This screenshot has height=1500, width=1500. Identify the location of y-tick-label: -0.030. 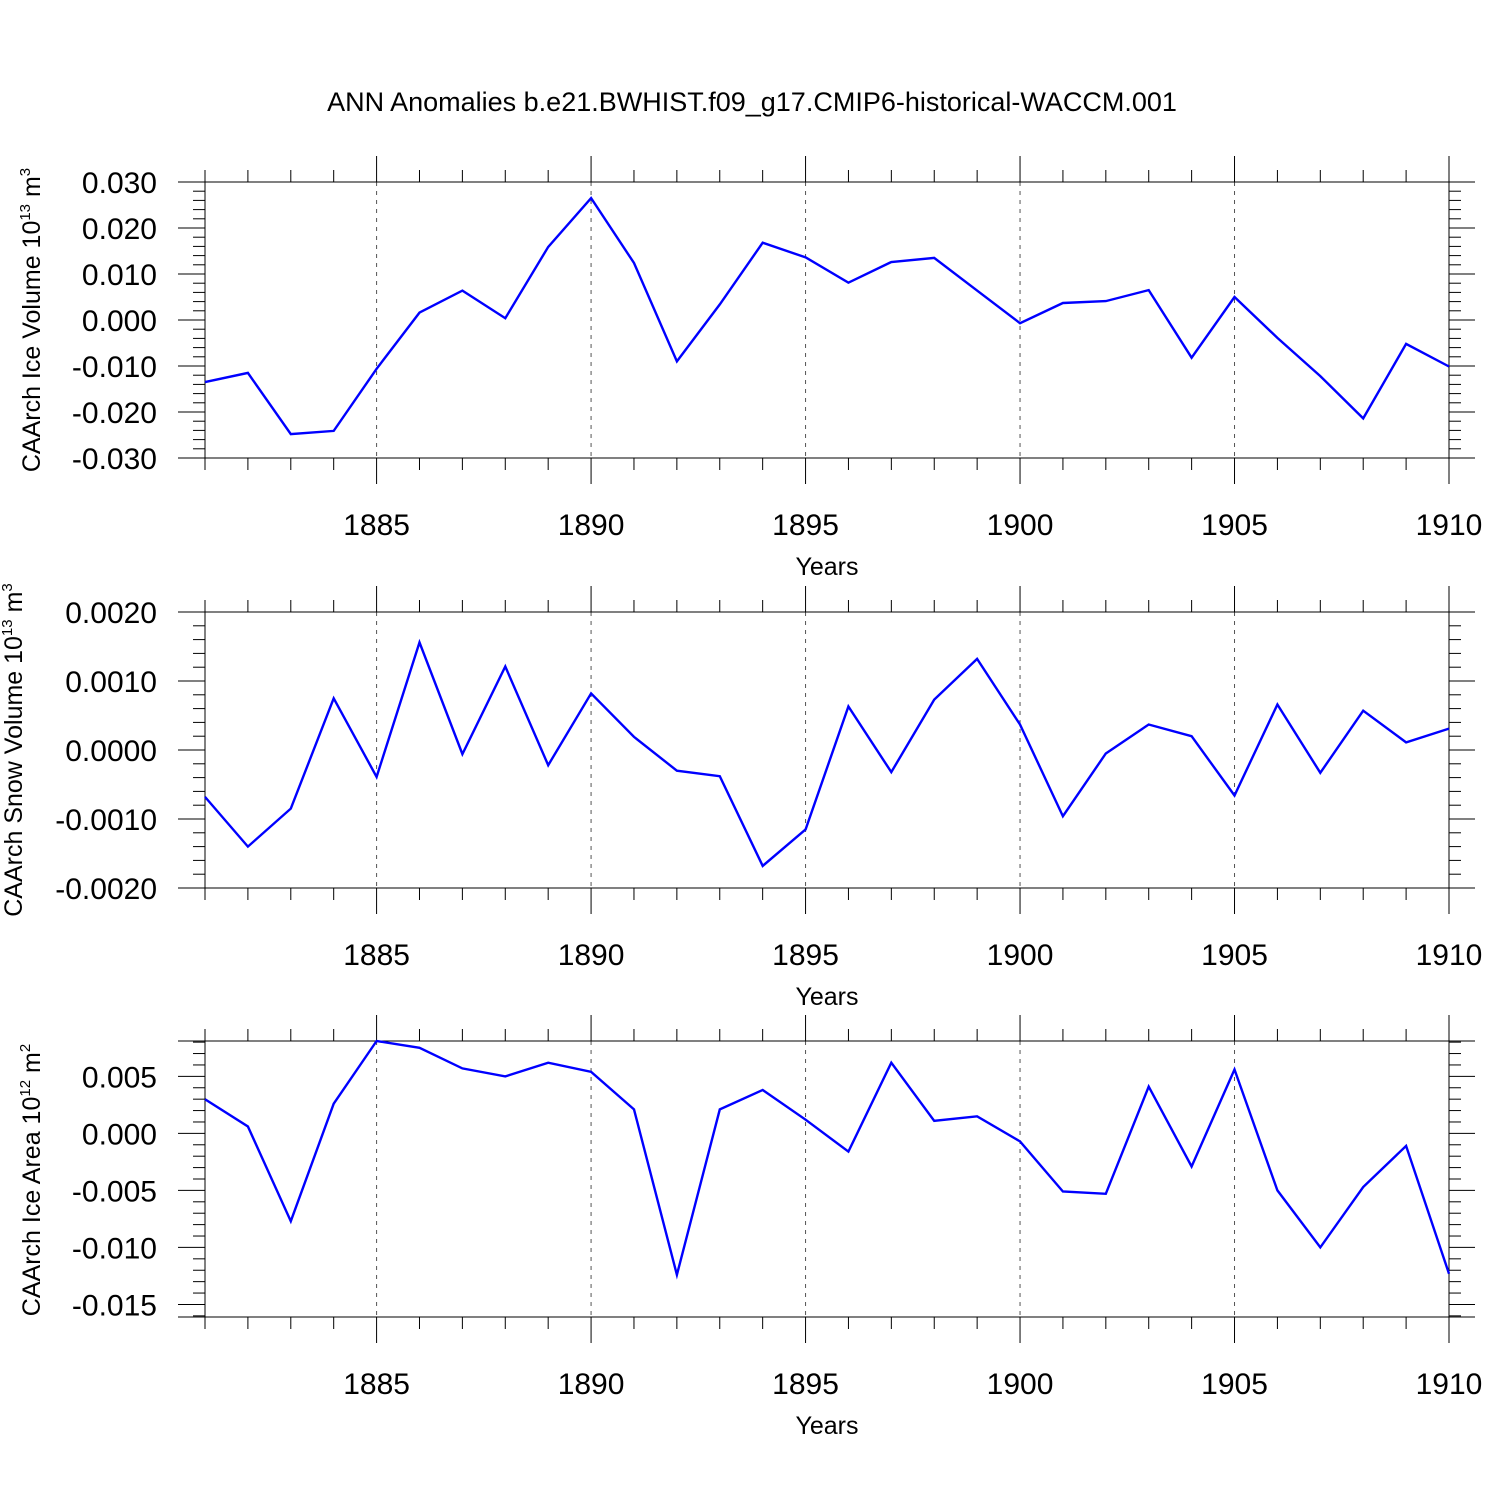
(114, 459).